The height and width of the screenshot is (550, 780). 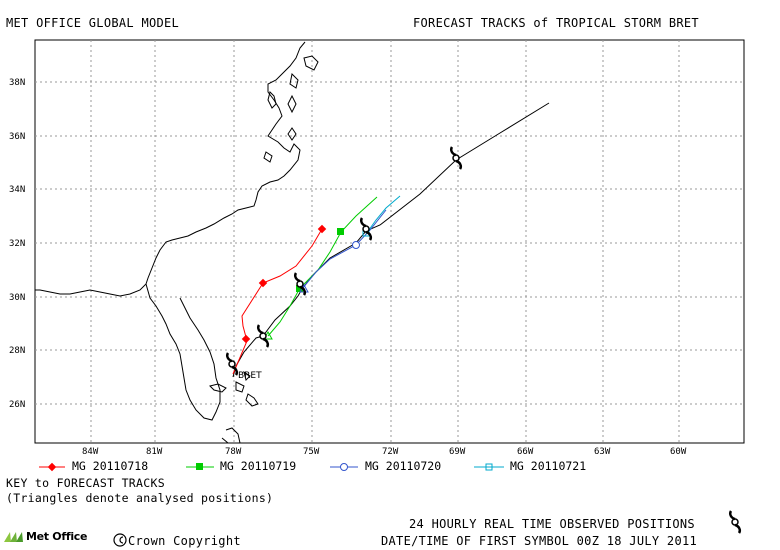 What do you see at coordinates (14, 537) in the screenshot?
I see `met-office-logo-icon` at bounding box center [14, 537].